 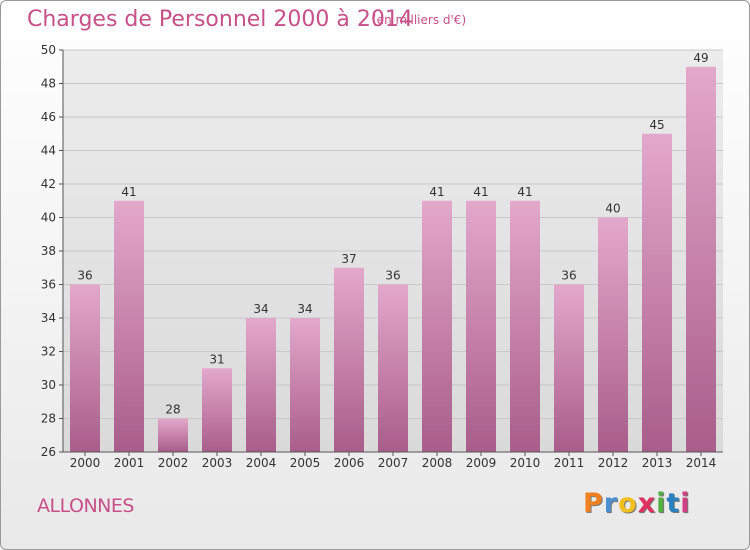 I want to click on bar-2005, so click(x=305, y=385).